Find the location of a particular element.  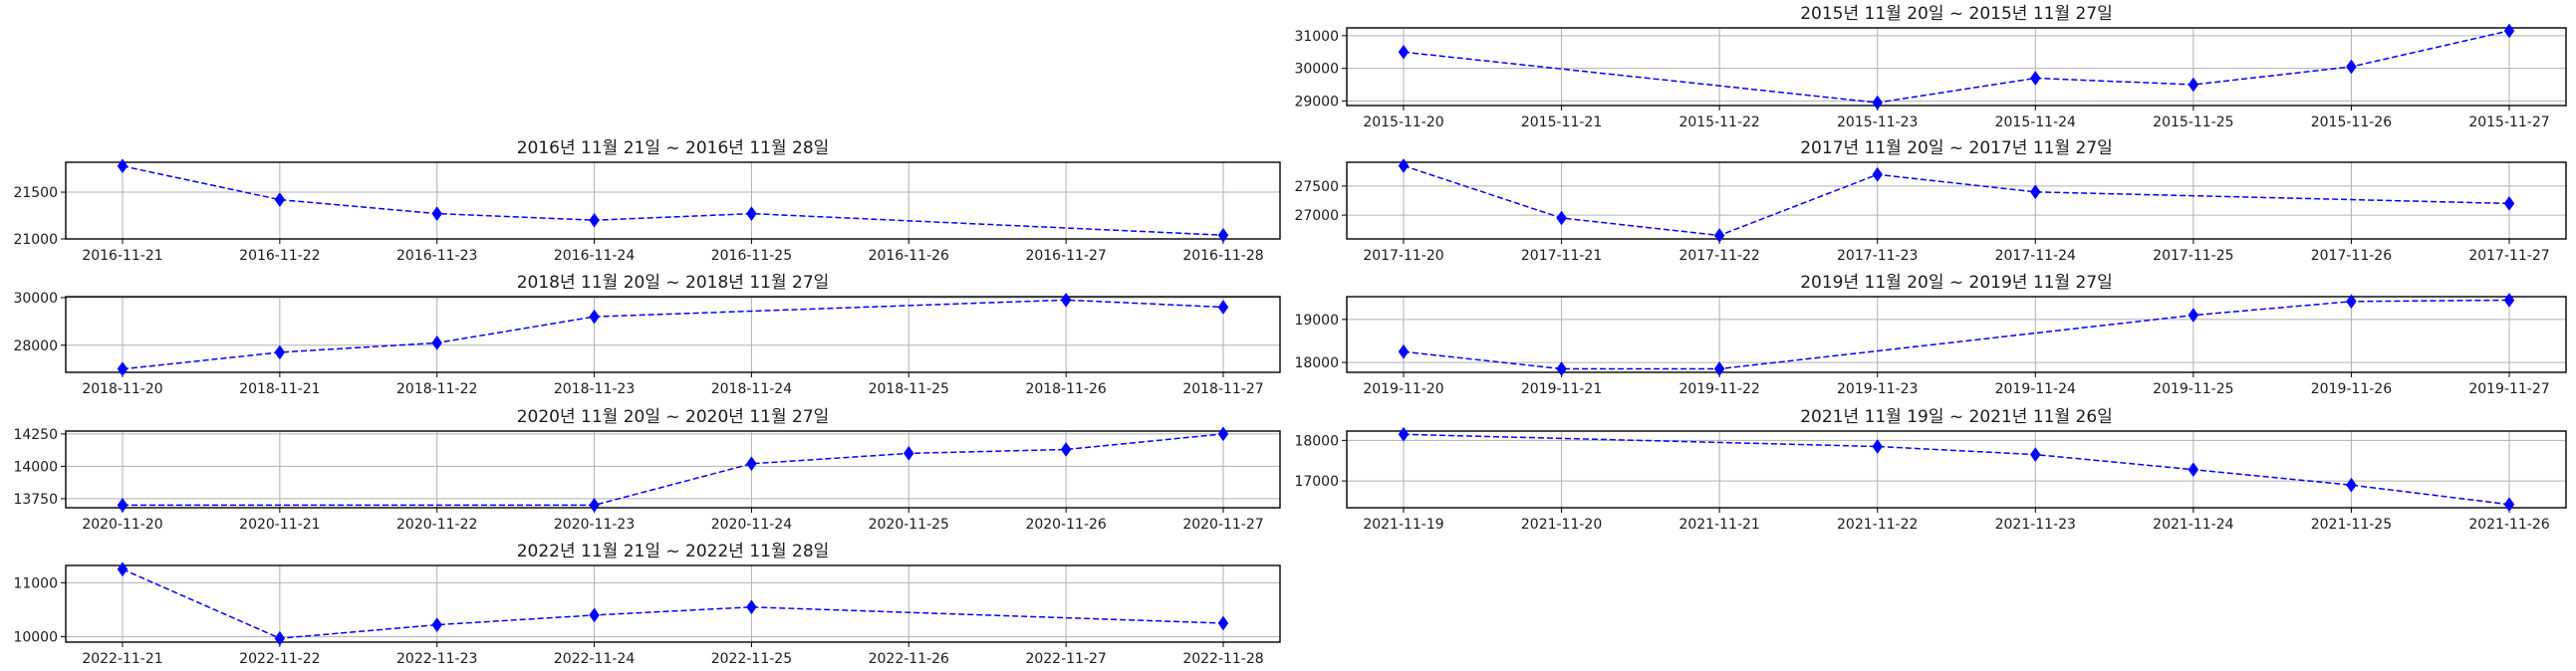

y-tick-label: 14250 is located at coordinates (35, 435).